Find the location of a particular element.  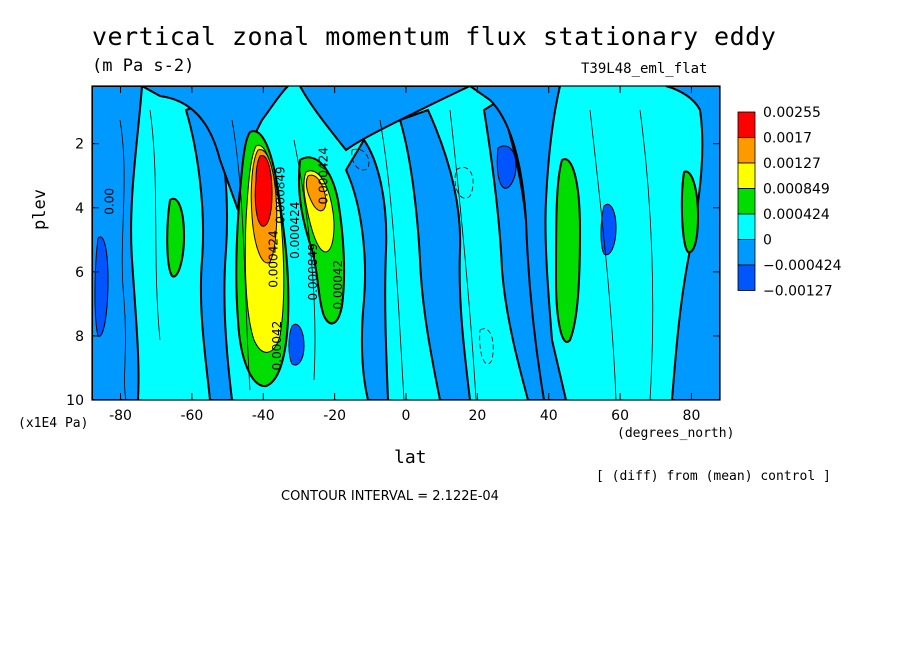

x-axis-label: lat is located at coordinates (410, 457).